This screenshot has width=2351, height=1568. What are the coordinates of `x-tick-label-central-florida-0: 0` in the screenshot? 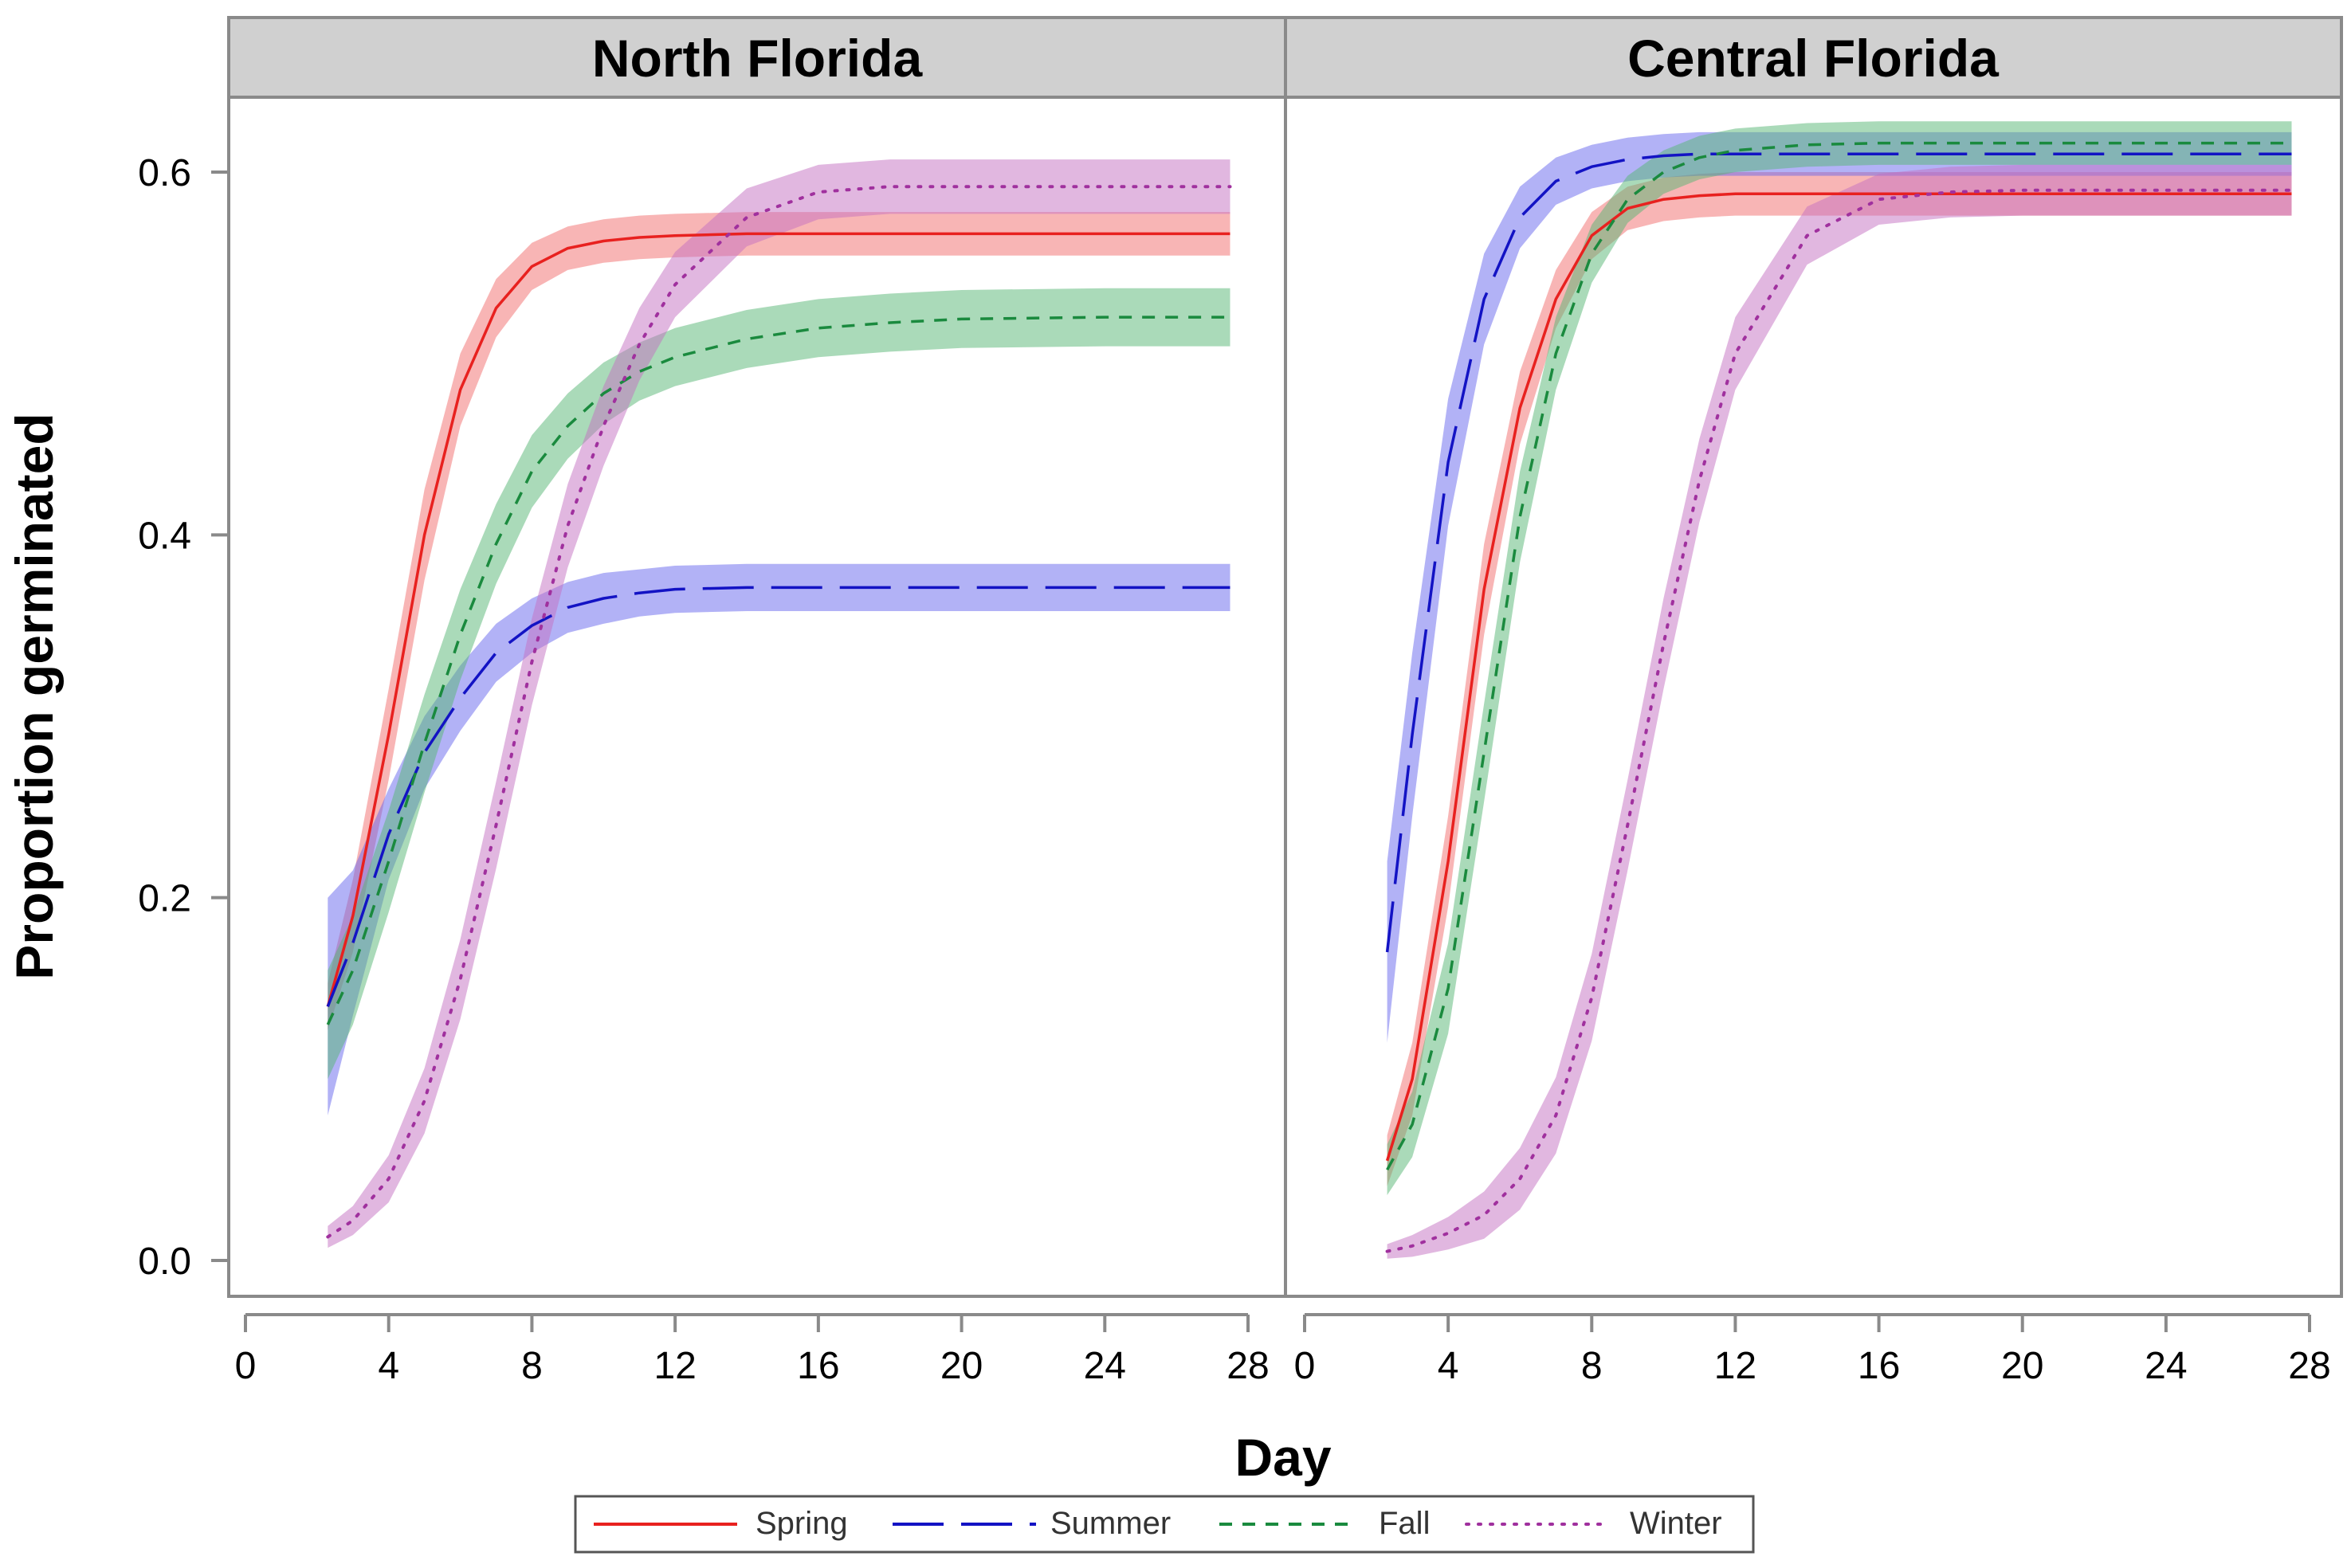 It's located at (1305, 1366).